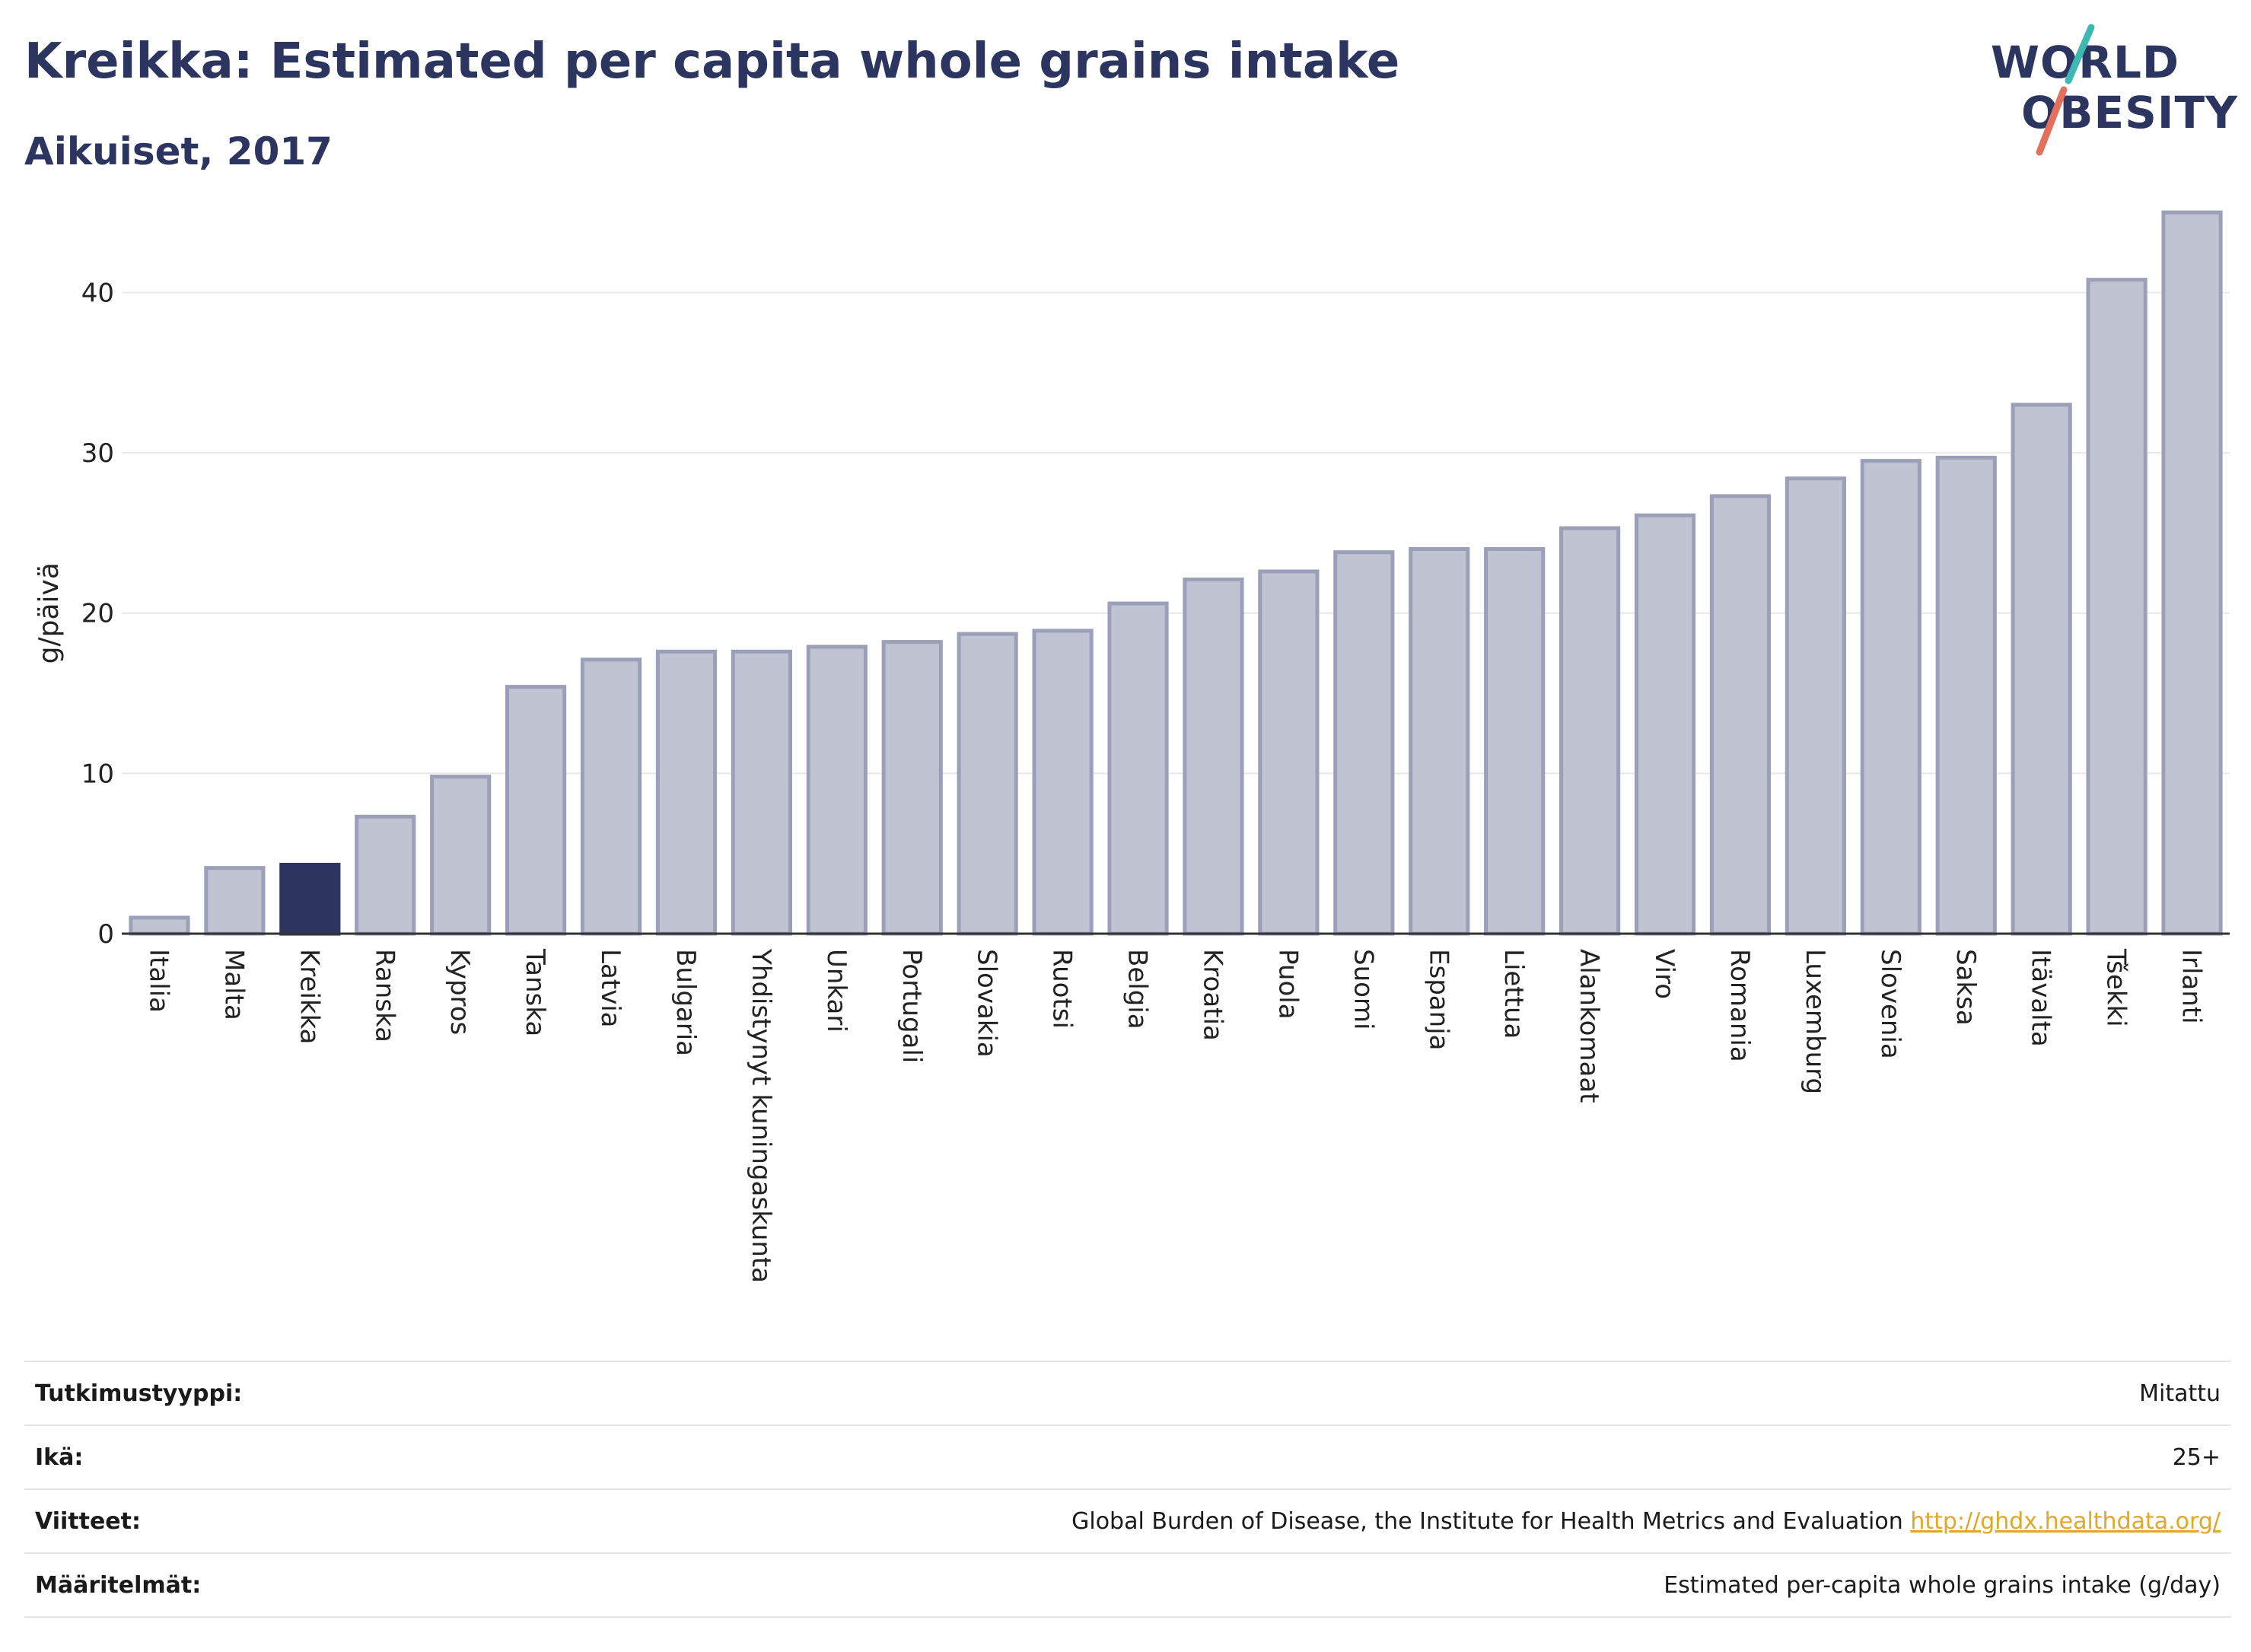  What do you see at coordinates (1438, 999) in the screenshot?
I see `x-tick-label: Espanja` at bounding box center [1438, 999].